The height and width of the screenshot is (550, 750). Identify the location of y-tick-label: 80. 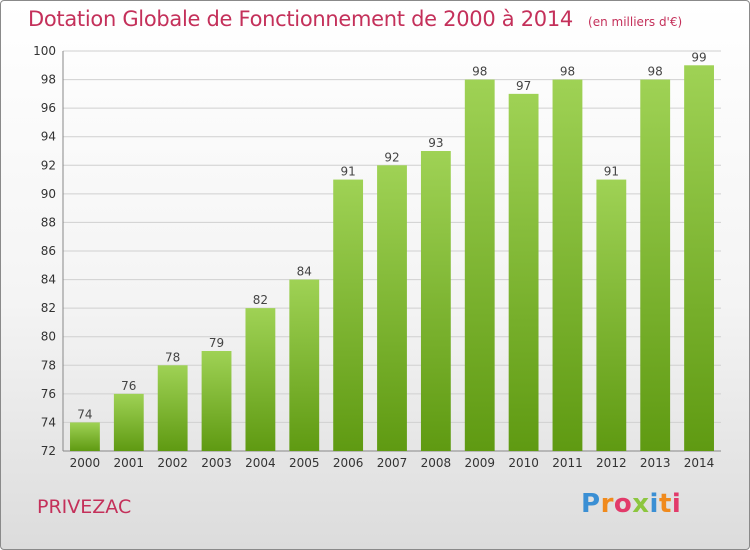
(48, 337).